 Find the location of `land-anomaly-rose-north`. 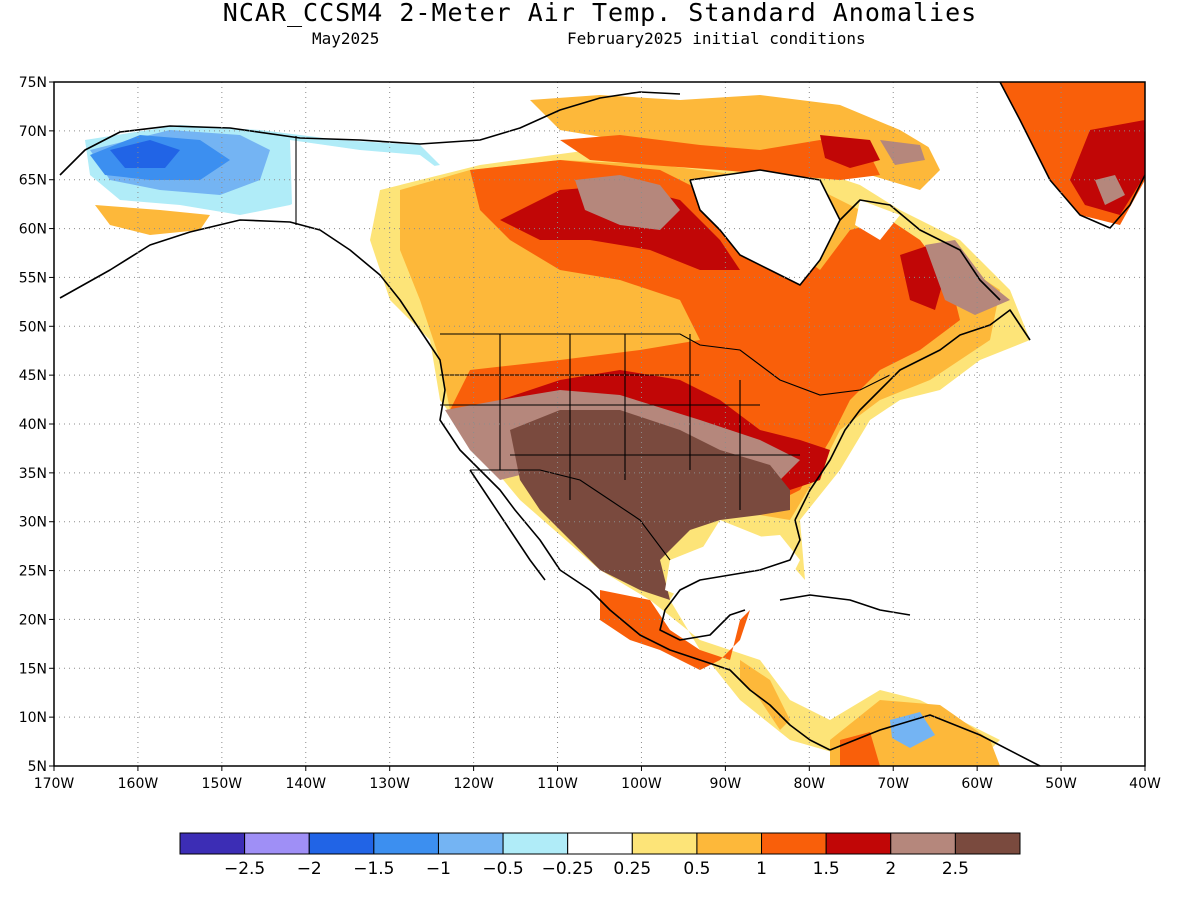

land-anomaly-rose-north is located at coordinates (627, 202).